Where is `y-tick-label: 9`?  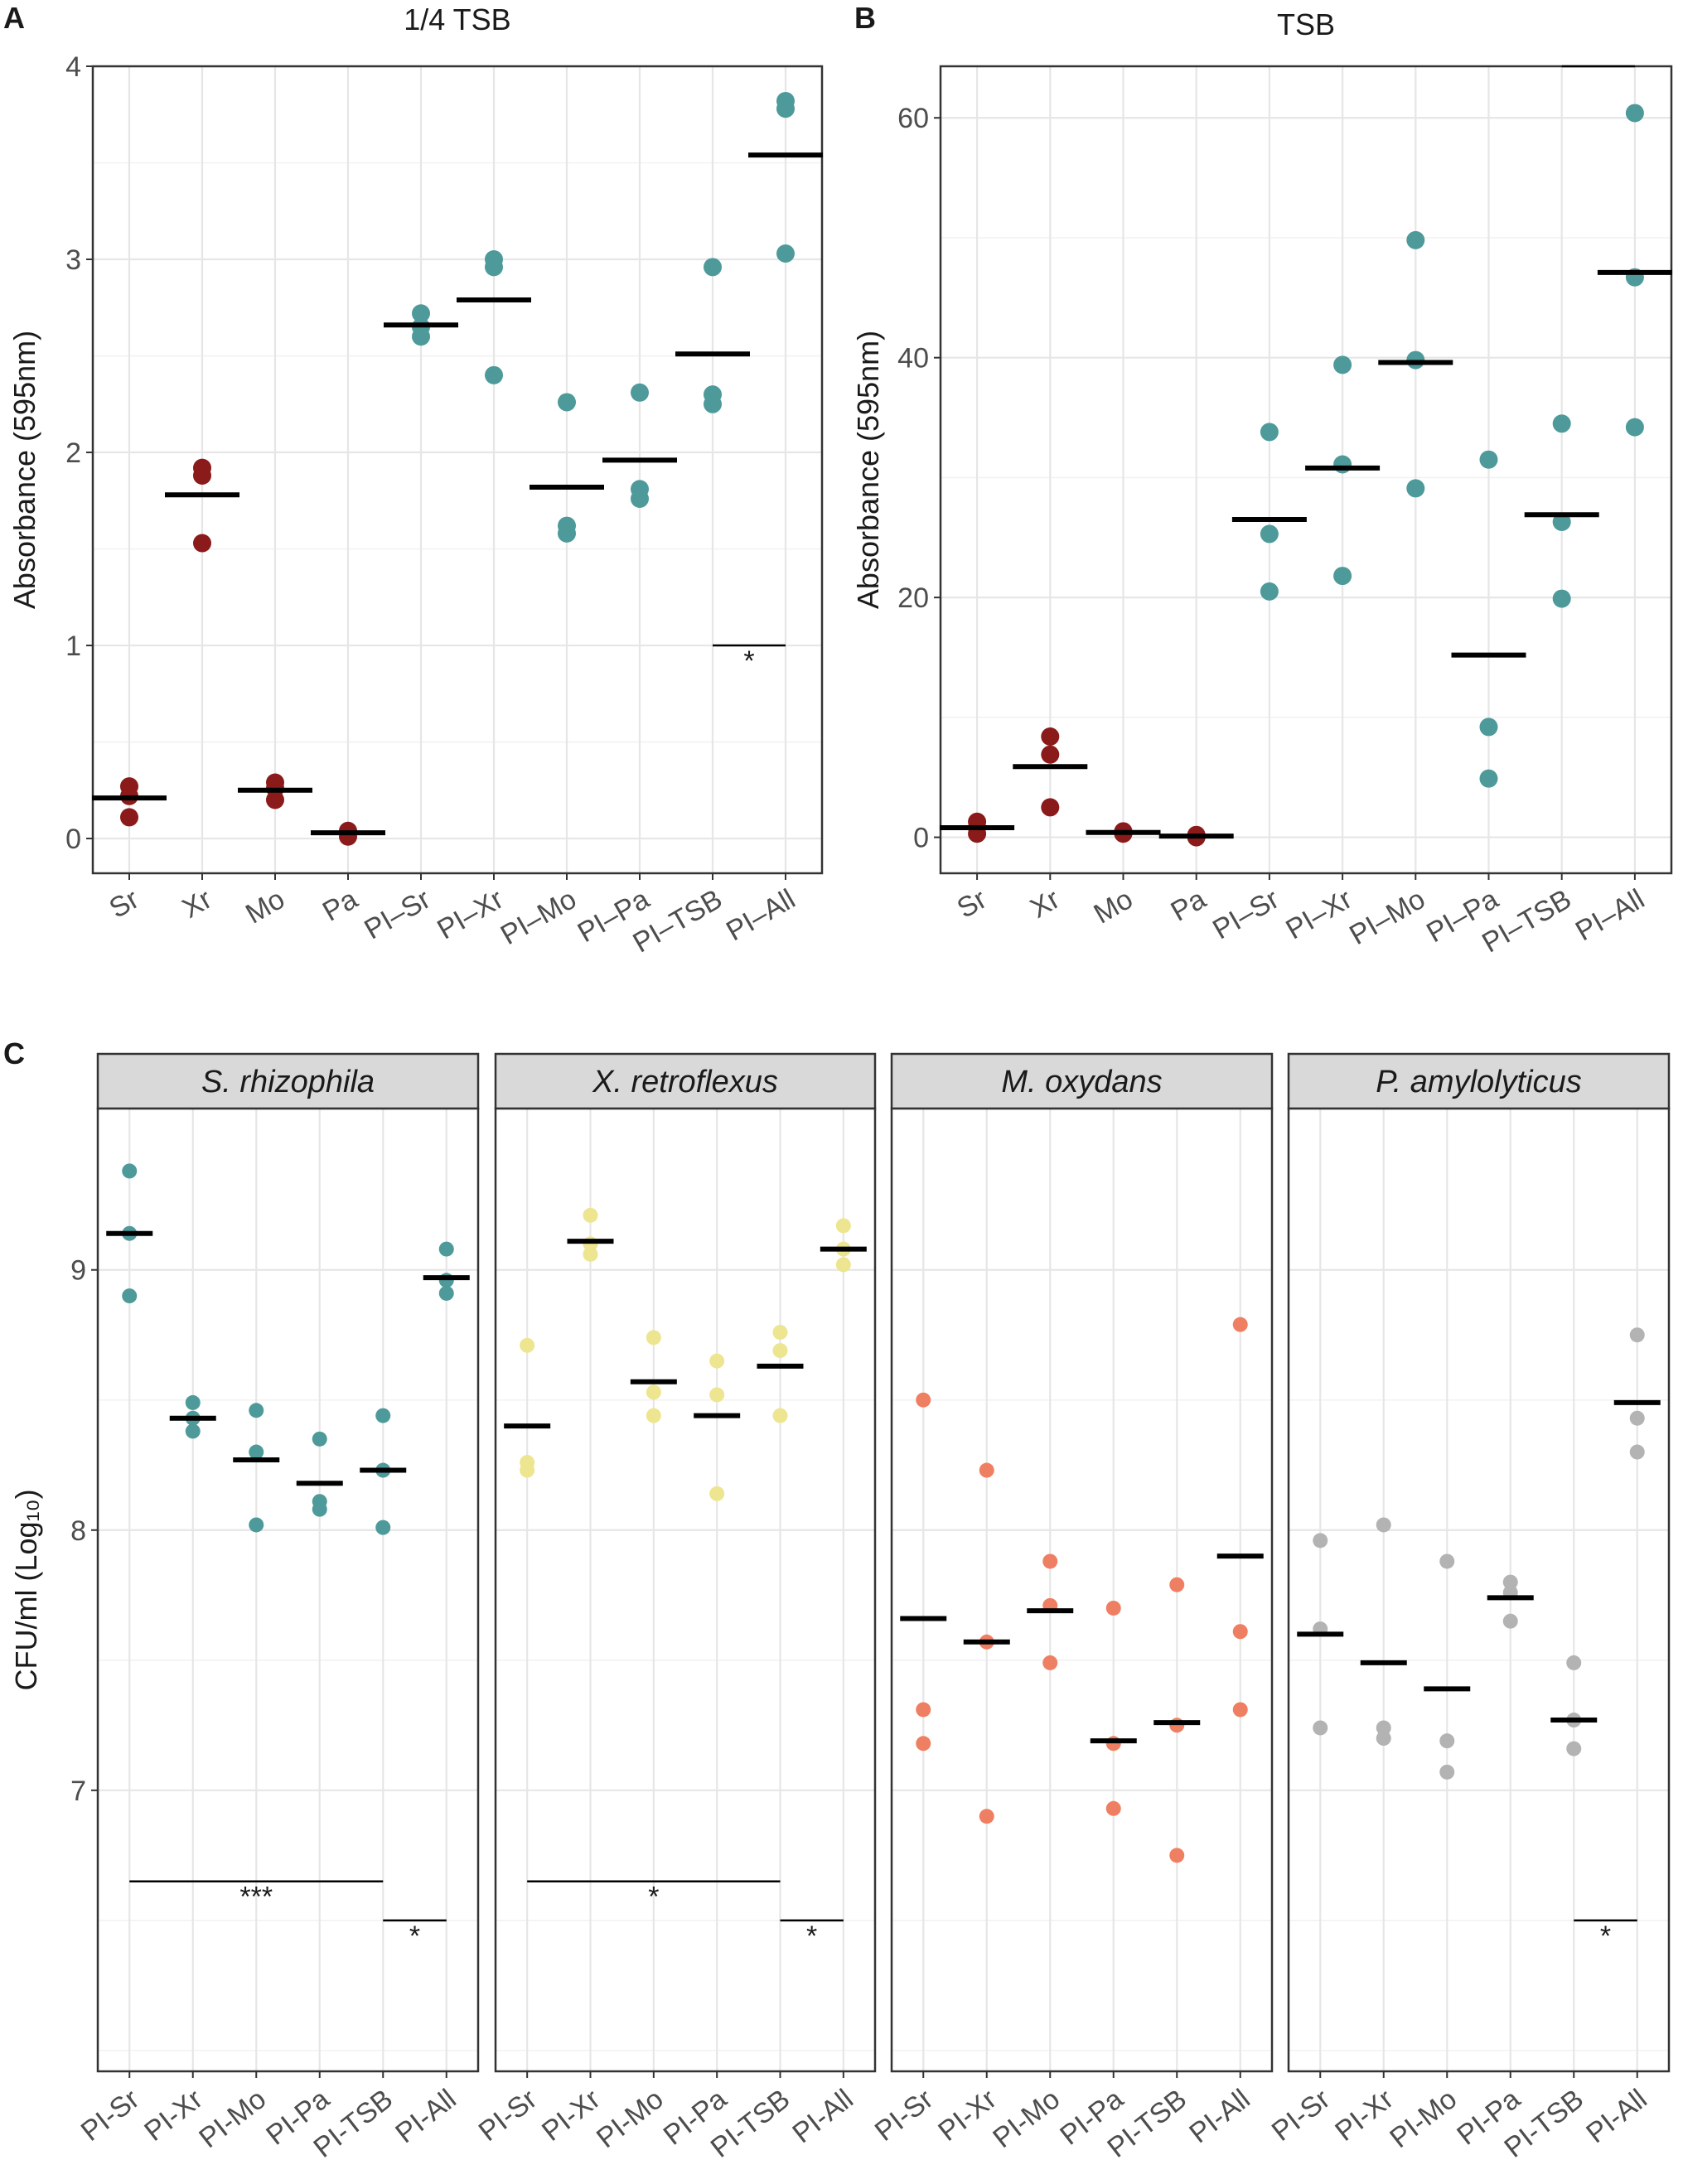 y-tick-label: 9 is located at coordinates (78, 1271).